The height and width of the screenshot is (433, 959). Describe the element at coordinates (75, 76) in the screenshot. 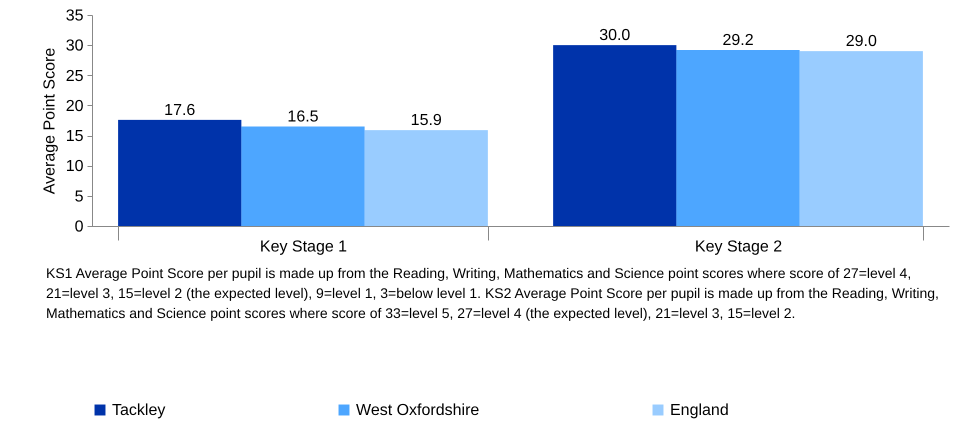

I see `y-tick-label: 25` at that location.